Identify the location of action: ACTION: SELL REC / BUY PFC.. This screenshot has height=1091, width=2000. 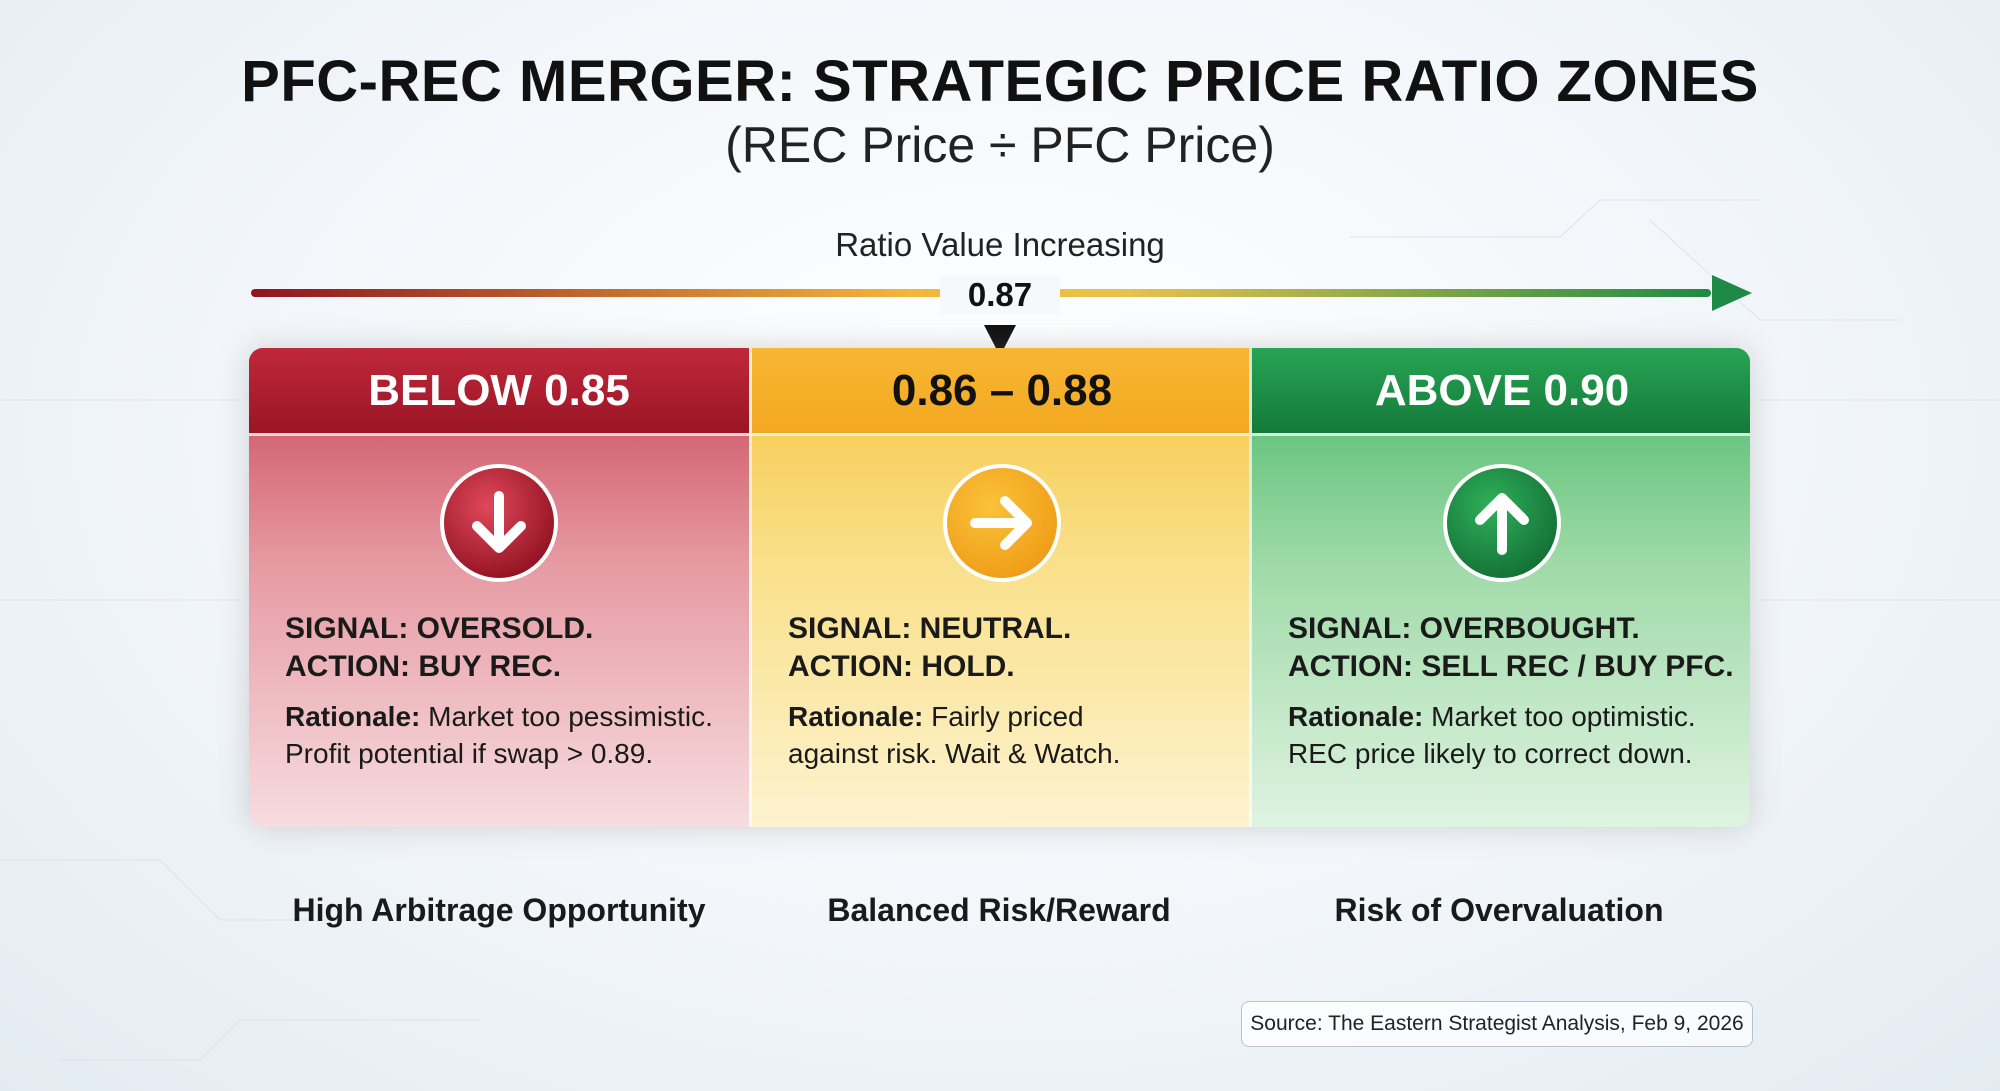
(1511, 666).